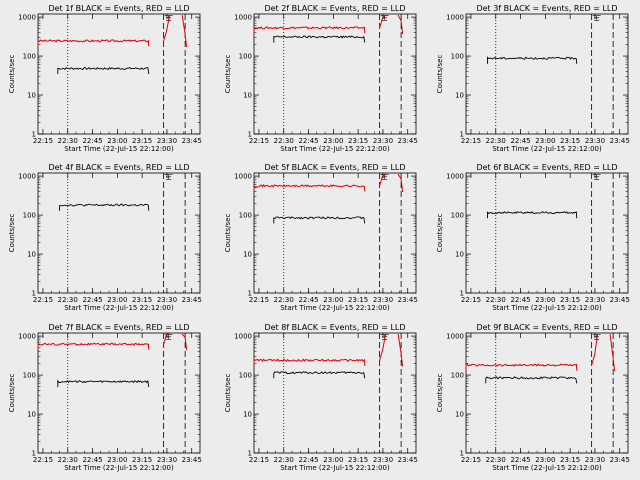 The image size is (640, 480). I want to click on panel-title: Det 8f BLACK = Events, RED = LLD, so click(334, 327).